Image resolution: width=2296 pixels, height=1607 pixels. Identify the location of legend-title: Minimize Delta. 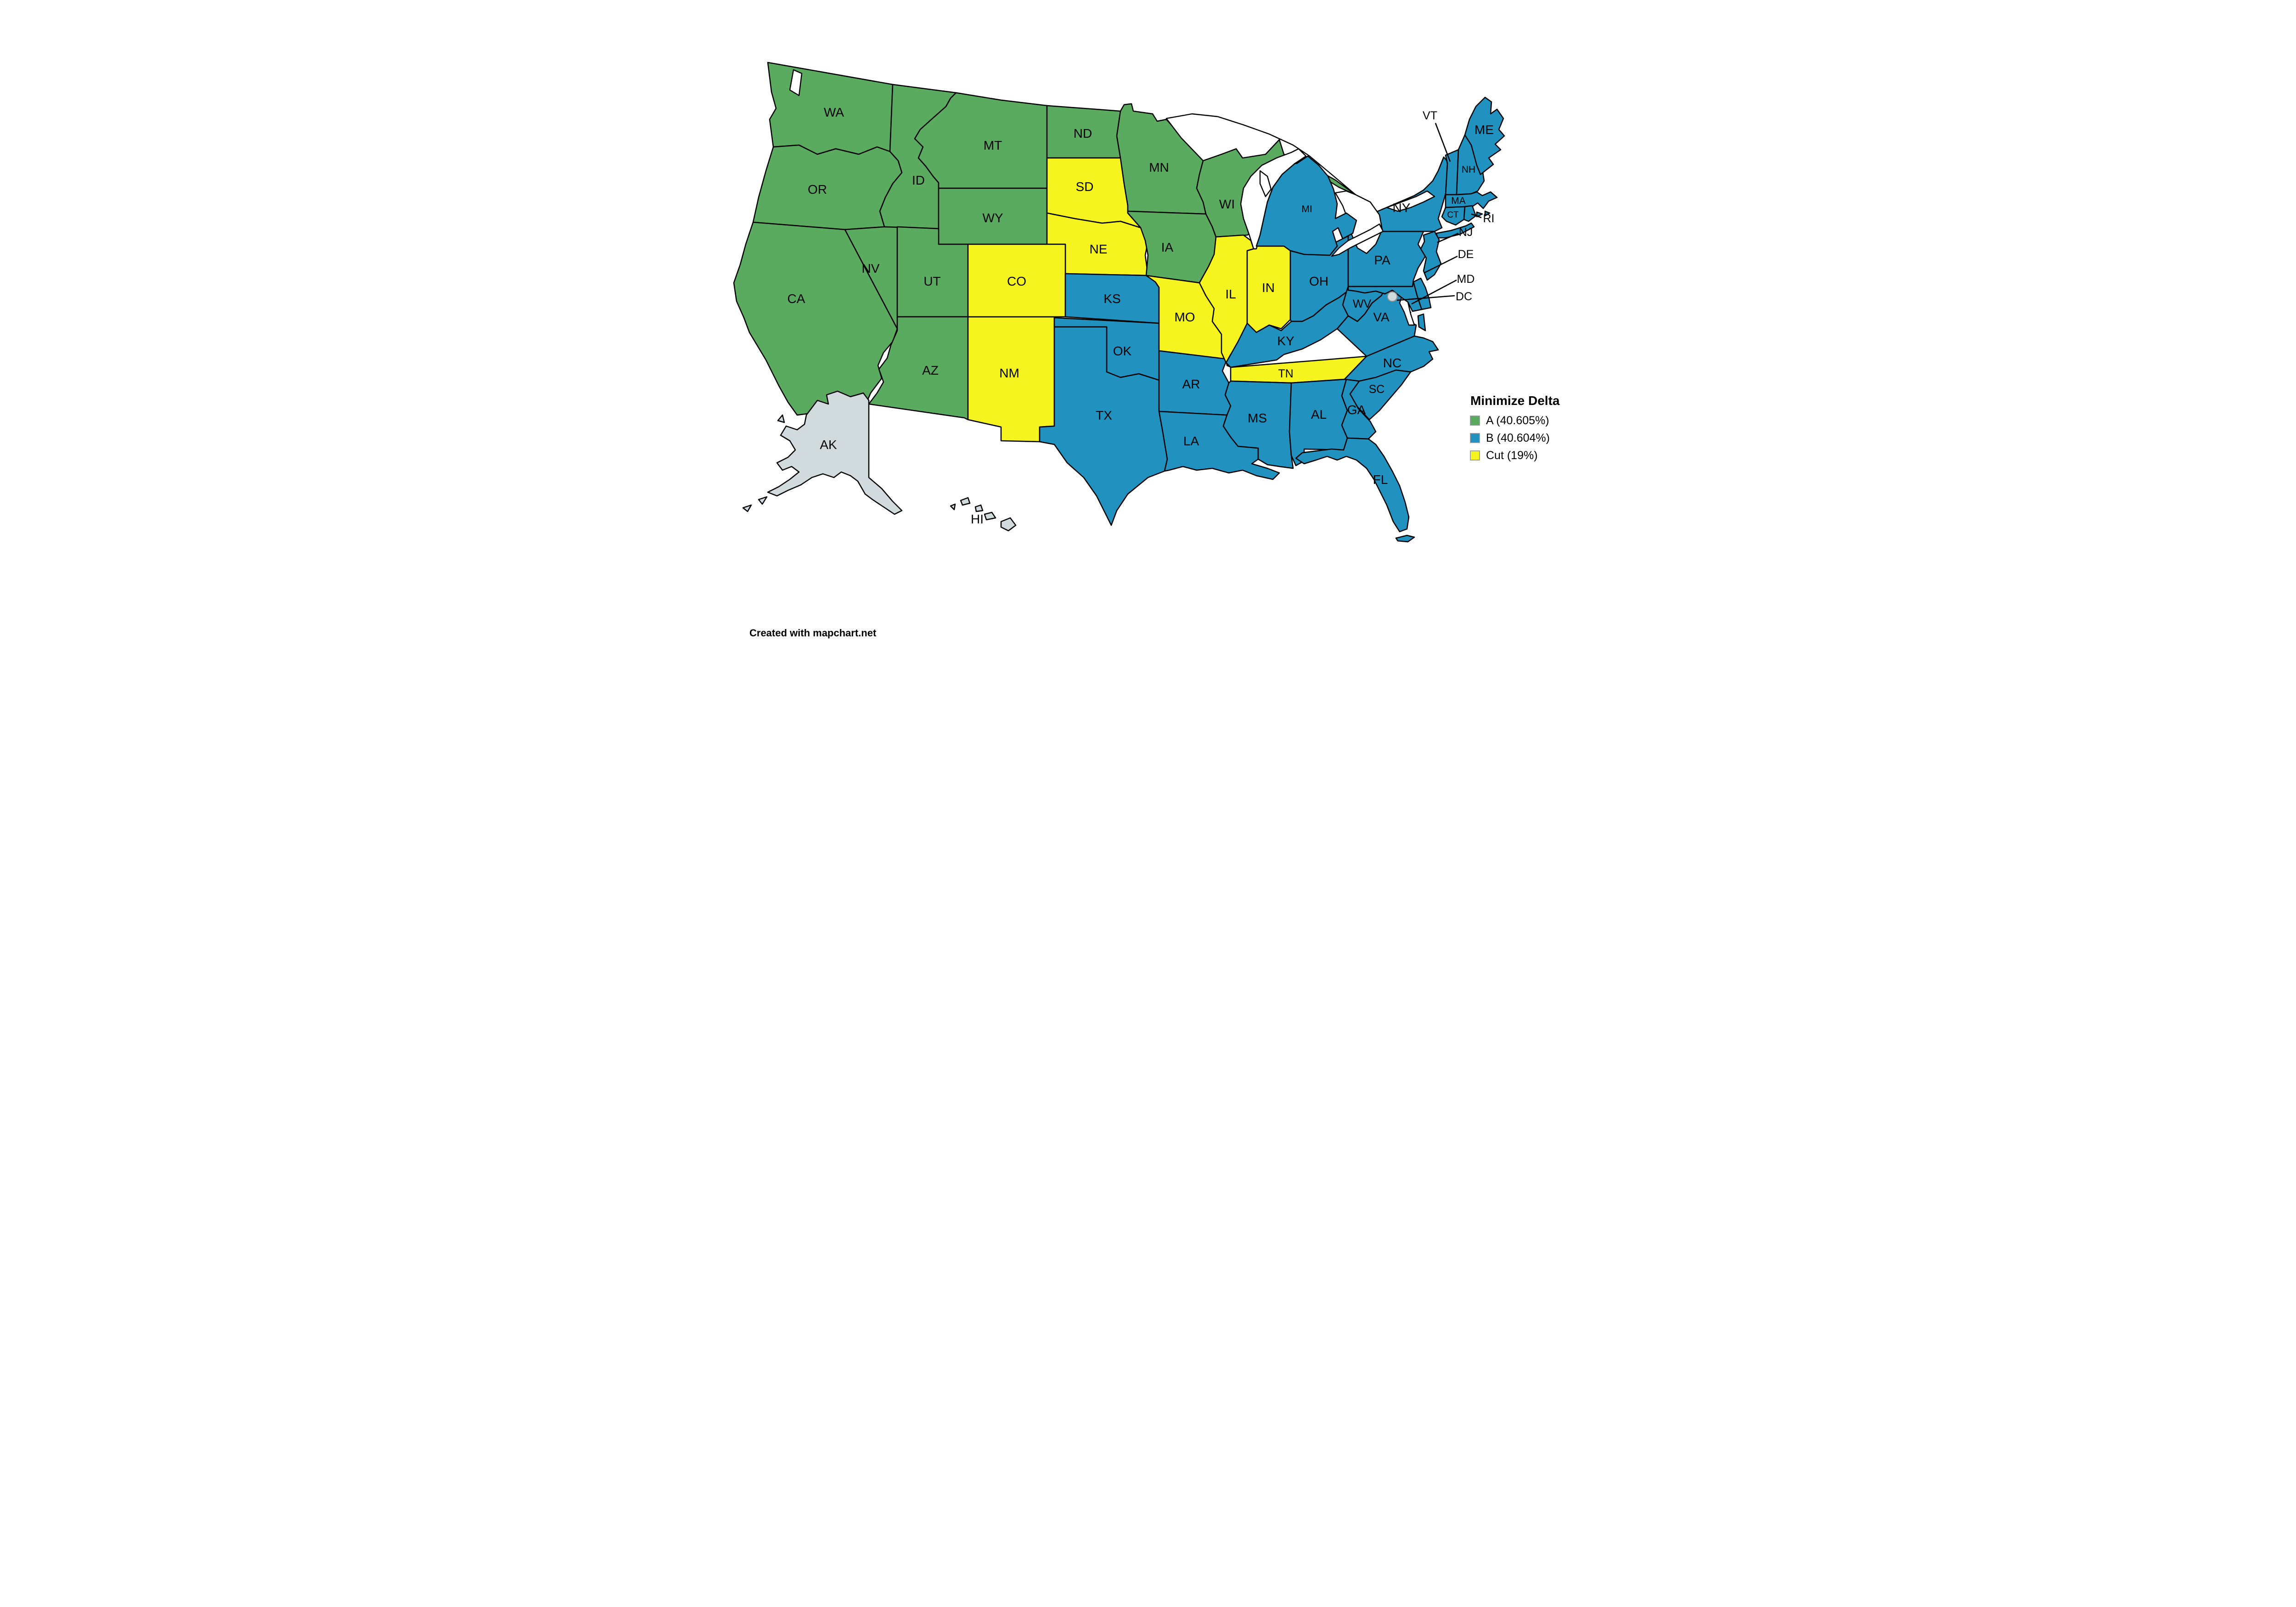
(1515, 400).